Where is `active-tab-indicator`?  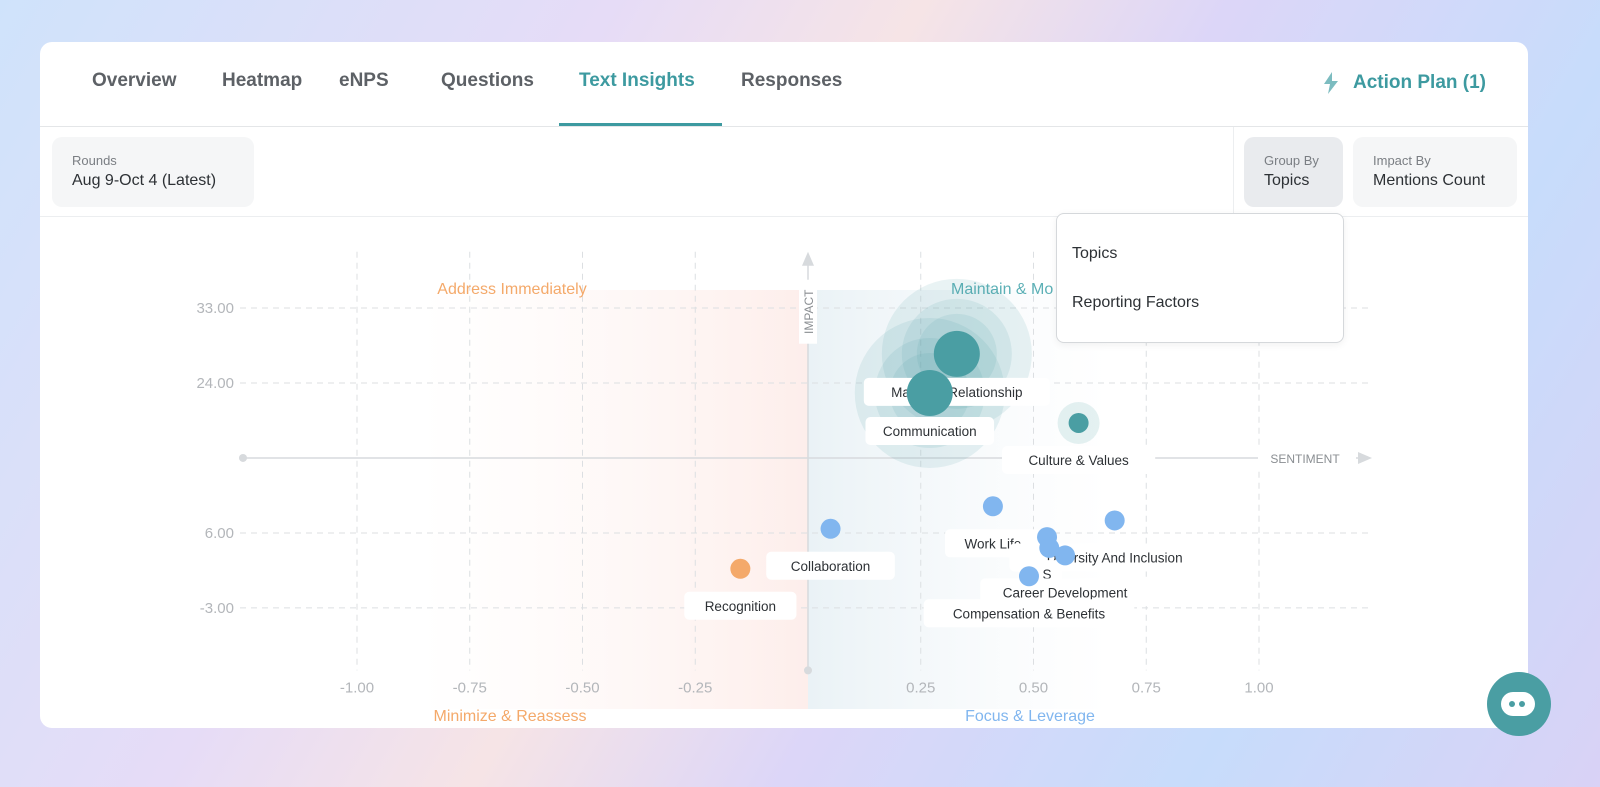 active-tab-indicator is located at coordinates (640, 124).